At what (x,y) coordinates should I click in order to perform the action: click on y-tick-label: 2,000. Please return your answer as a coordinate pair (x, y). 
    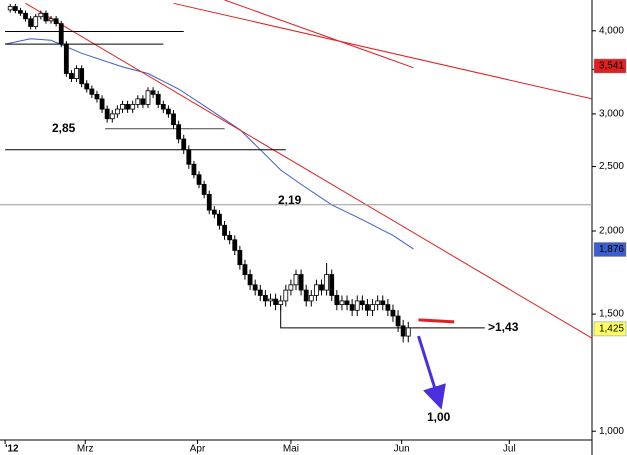
    Looking at the image, I should click on (611, 231).